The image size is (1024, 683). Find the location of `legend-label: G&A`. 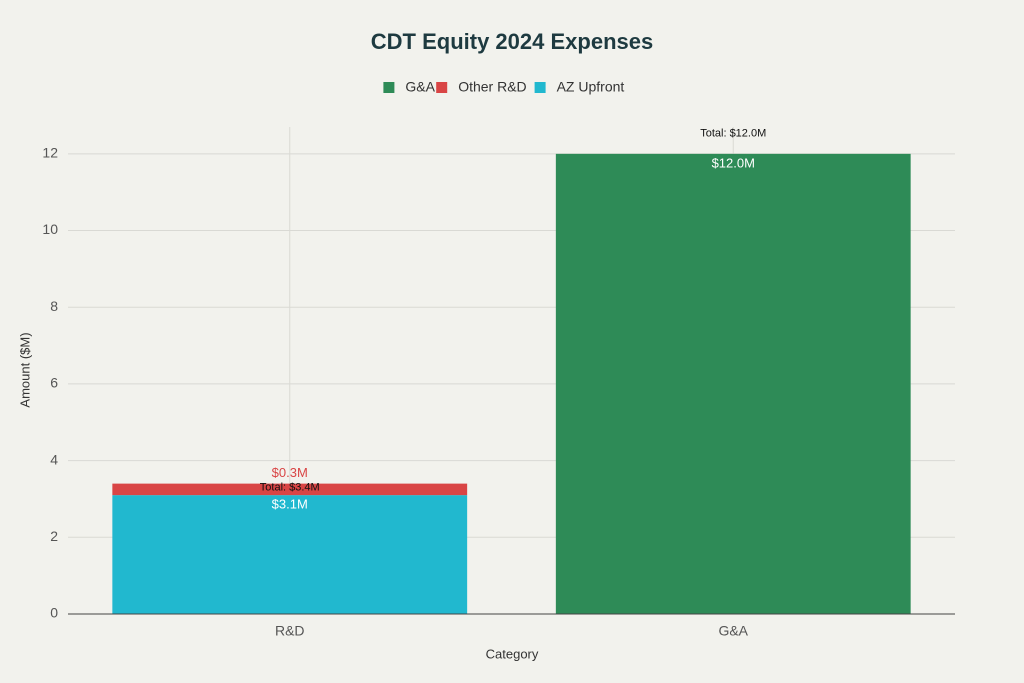

legend-label: G&A is located at coordinates (420, 87).